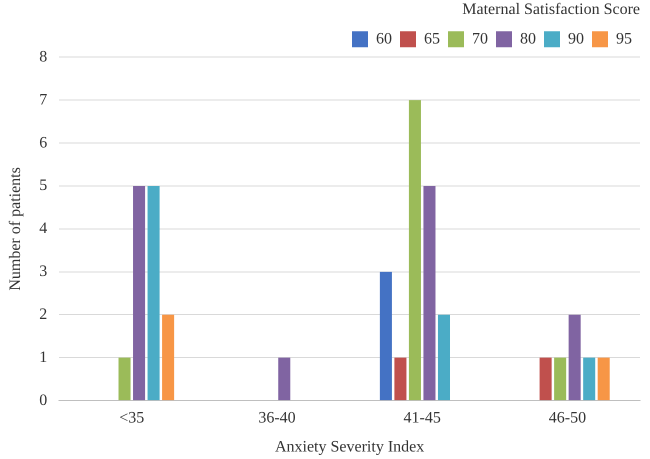 This screenshot has height=459, width=650. Describe the element at coordinates (349, 447) in the screenshot. I see `x-axis-title: Anxiety Severity Index` at that location.